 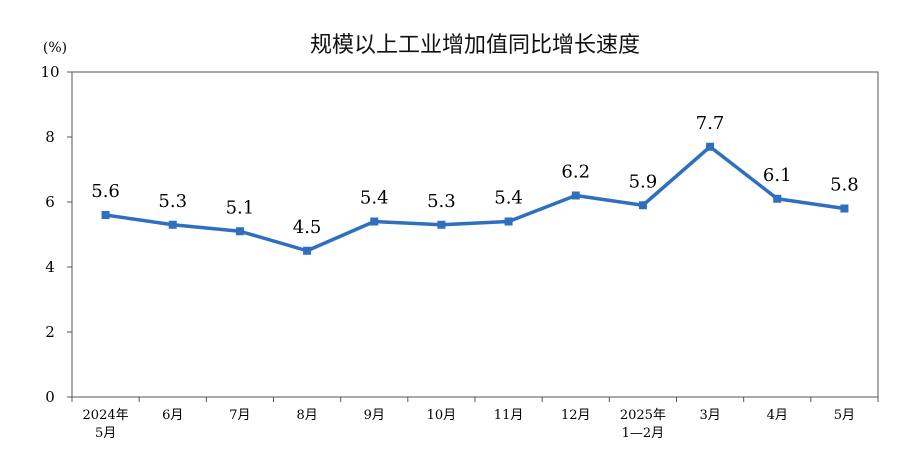 I want to click on x-category-label: 3月, so click(x=709, y=415).